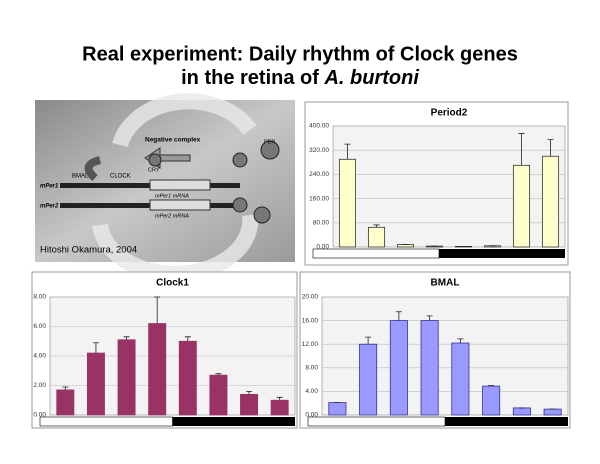  What do you see at coordinates (321, 223) in the screenshot?
I see `y-tick-label: 80.00` at bounding box center [321, 223].